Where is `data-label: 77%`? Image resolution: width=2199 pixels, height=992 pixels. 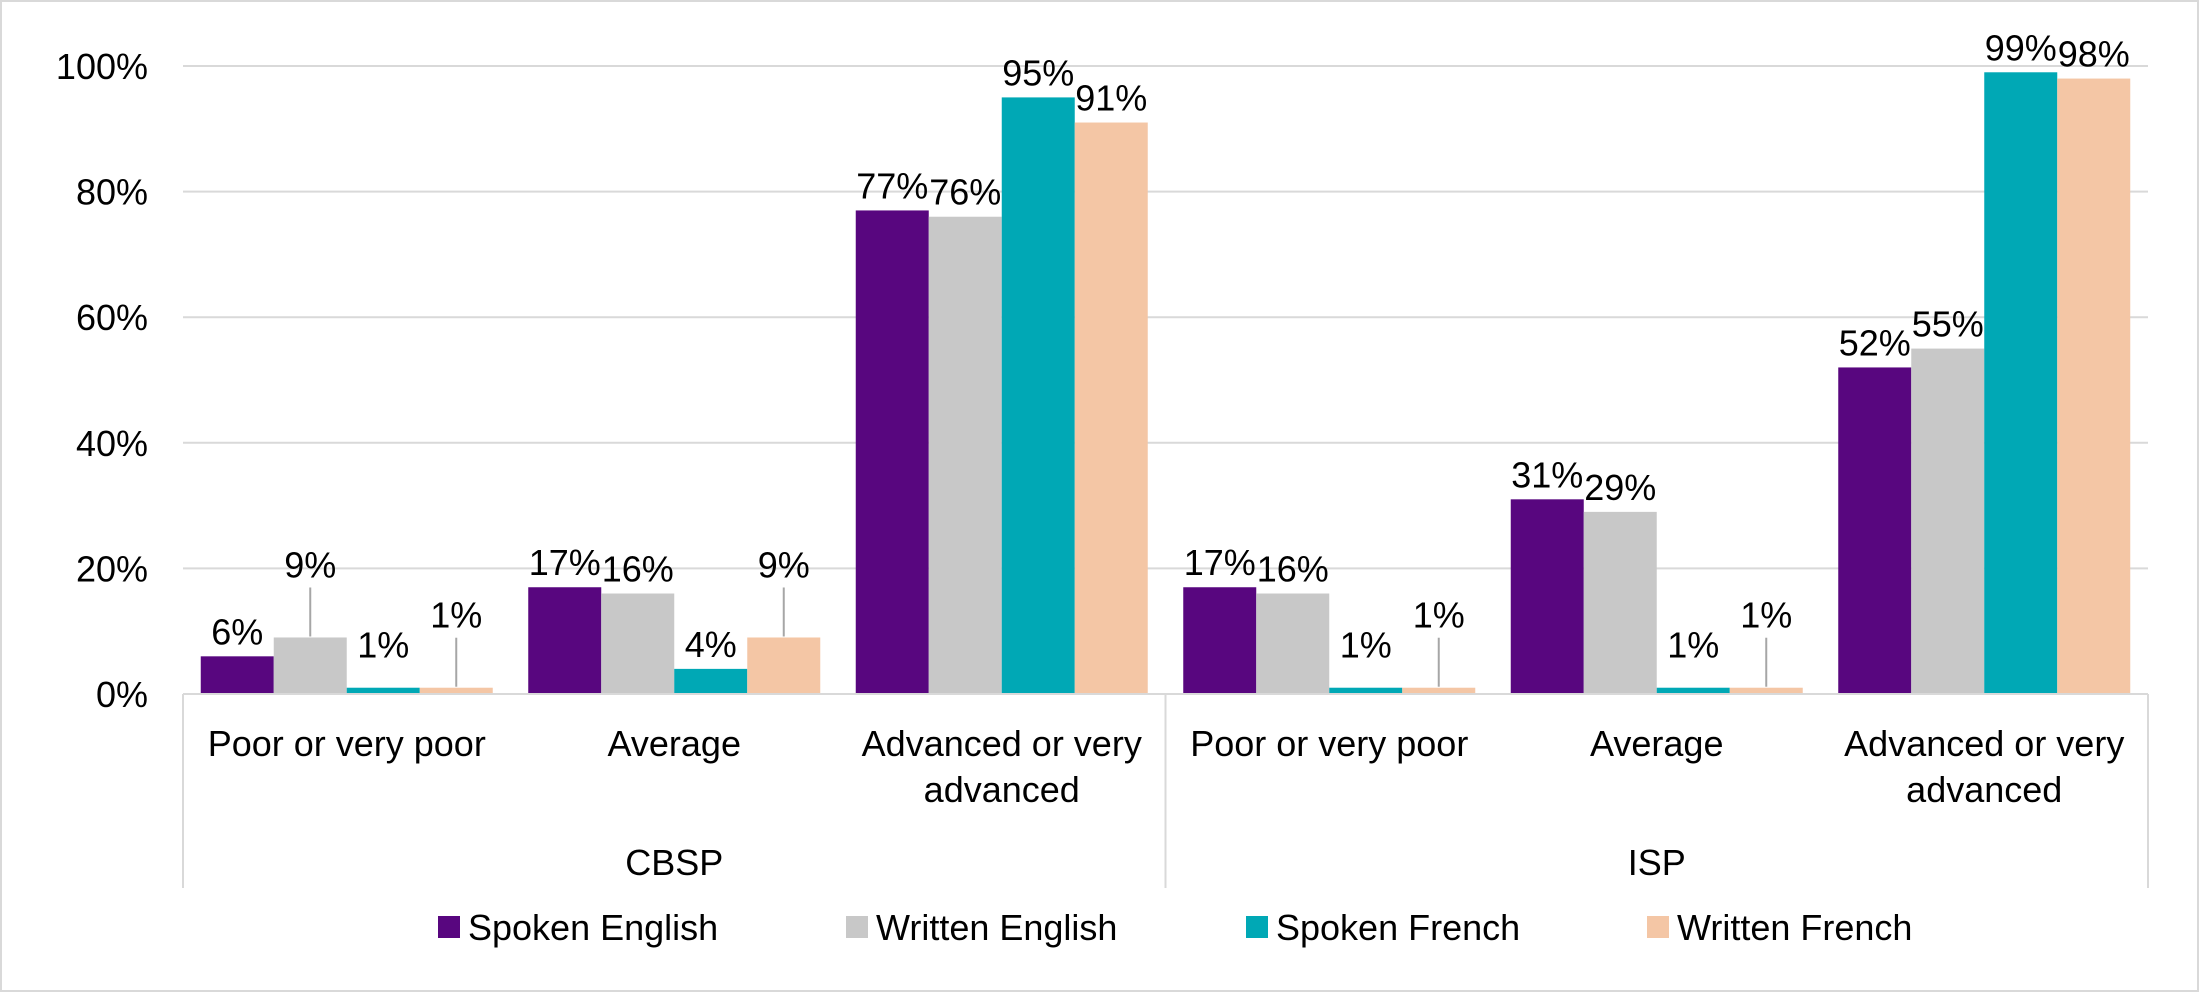 data-label: 77% is located at coordinates (892, 185).